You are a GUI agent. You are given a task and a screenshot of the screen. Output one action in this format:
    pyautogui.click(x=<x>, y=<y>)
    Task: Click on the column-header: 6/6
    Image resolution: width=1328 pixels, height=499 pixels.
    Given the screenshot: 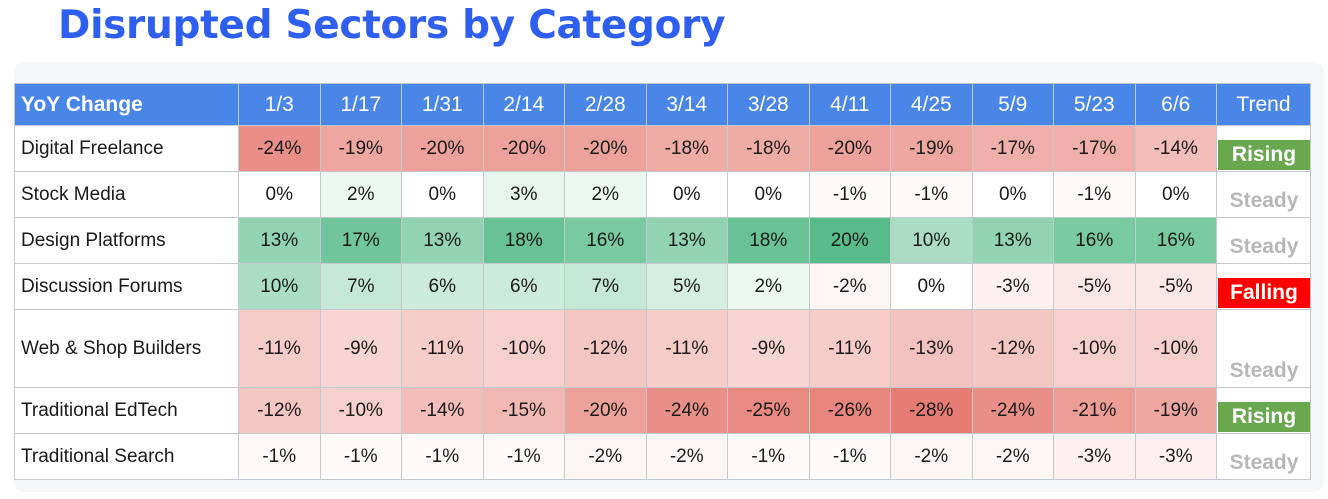 What is the action you would take?
    pyautogui.click(x=1175, y=104)
    